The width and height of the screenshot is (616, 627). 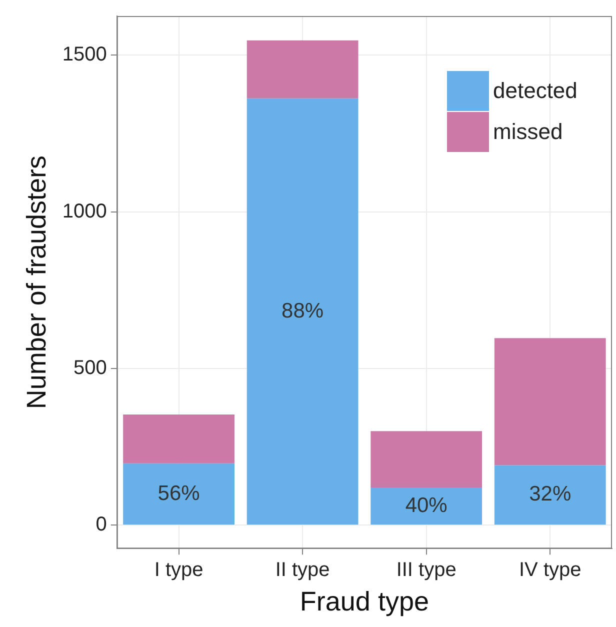 I want to click on annotation: 88%, so click(x=303, y=310).